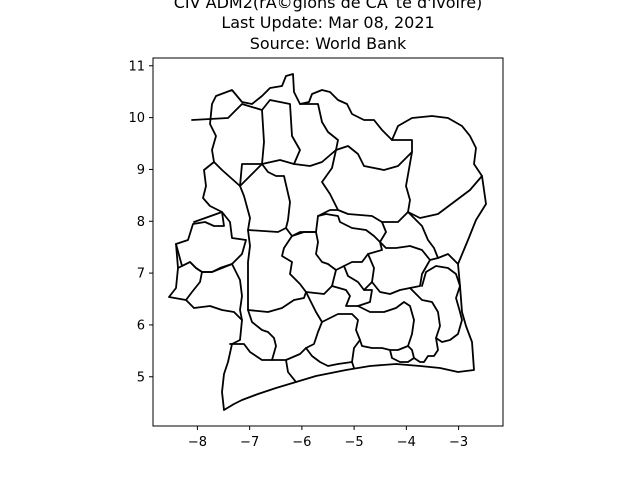  I want to click on y-tick-label: 8, so click(141, 222).